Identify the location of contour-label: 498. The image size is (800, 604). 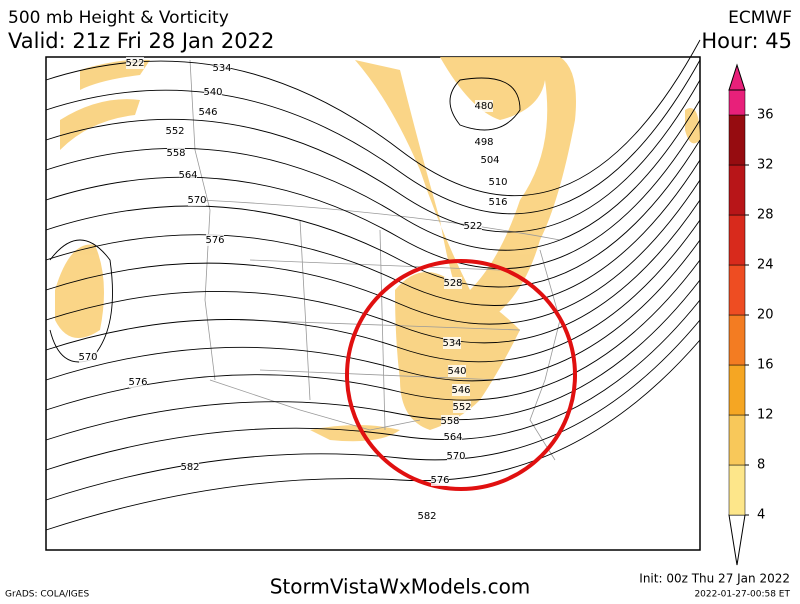
(483, 142).